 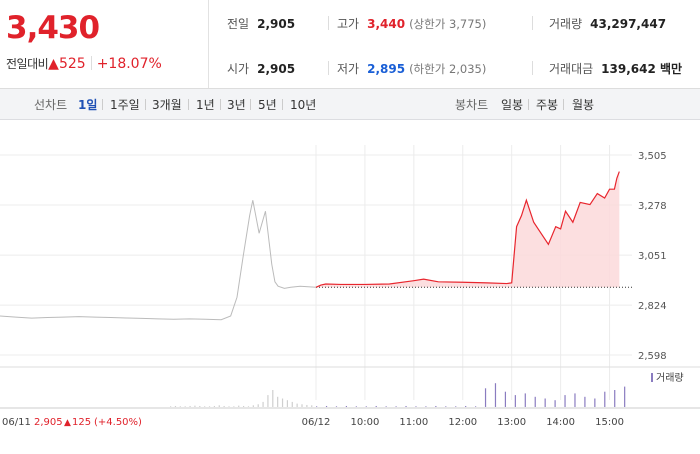 What do you see at coordinates (205, 105) in the screenshot?
I see `tab-1-year: 1년` at bounding box center [205, 105].